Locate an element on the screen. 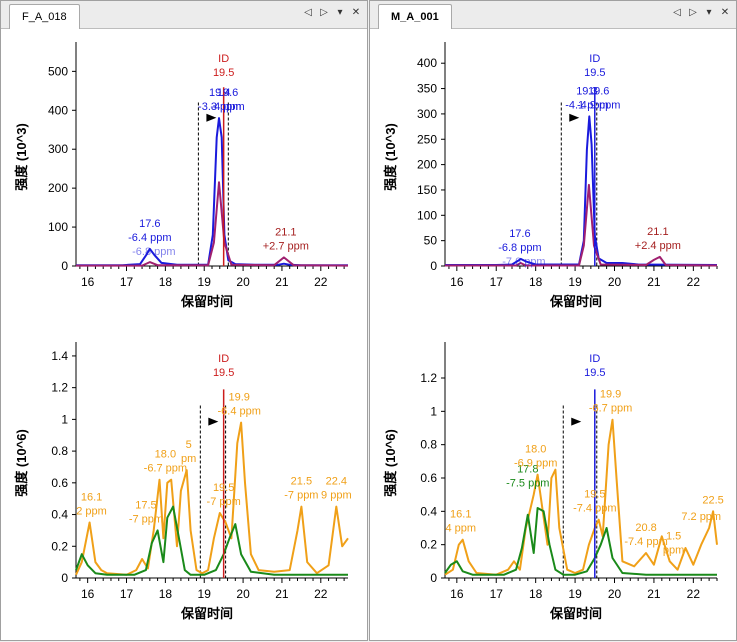  peak-annotation: 2 ppm is located at coordinates (91, 511).